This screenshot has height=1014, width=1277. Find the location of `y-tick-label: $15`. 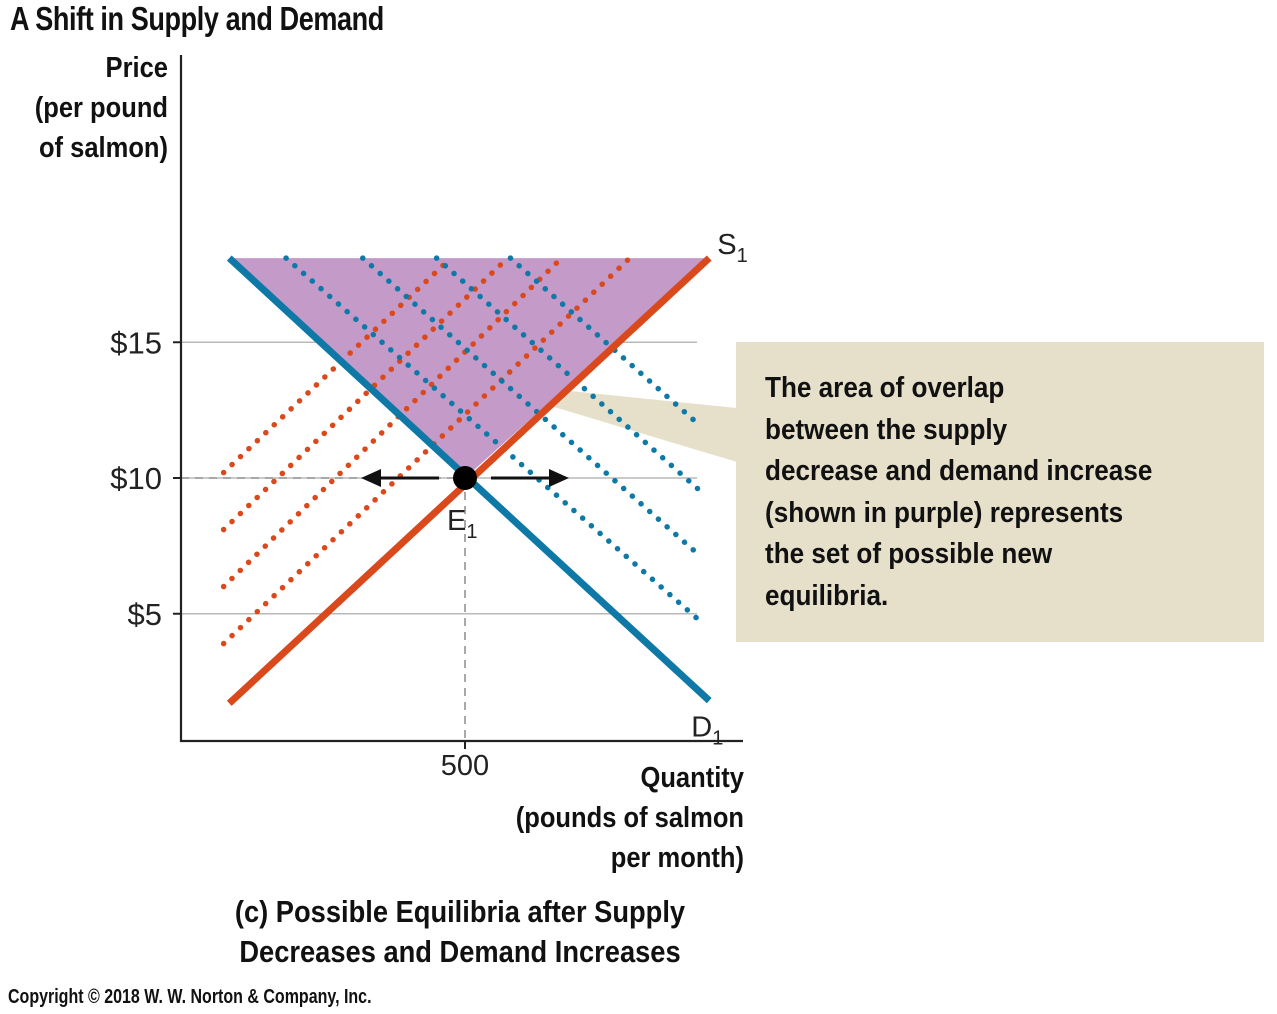

y-tick-label: $15 is located at coordinates (136, 342).